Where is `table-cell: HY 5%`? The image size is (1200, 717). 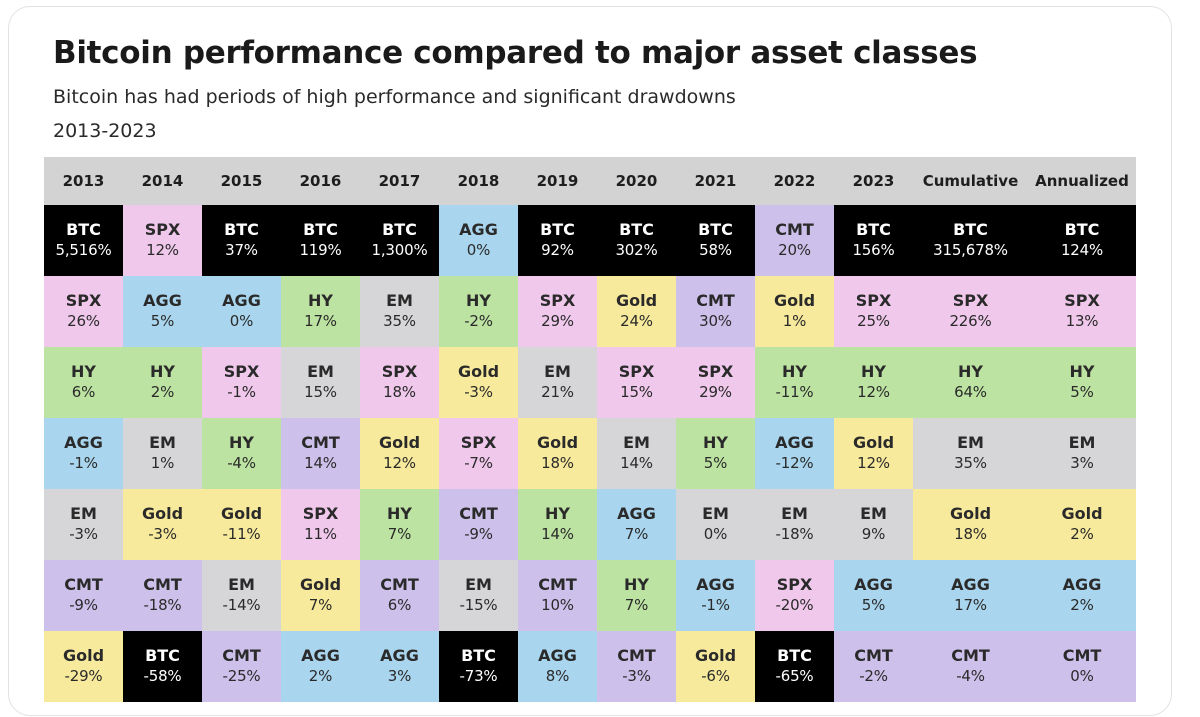
table-cell: HY 5% is located at coordinates (715, 453).